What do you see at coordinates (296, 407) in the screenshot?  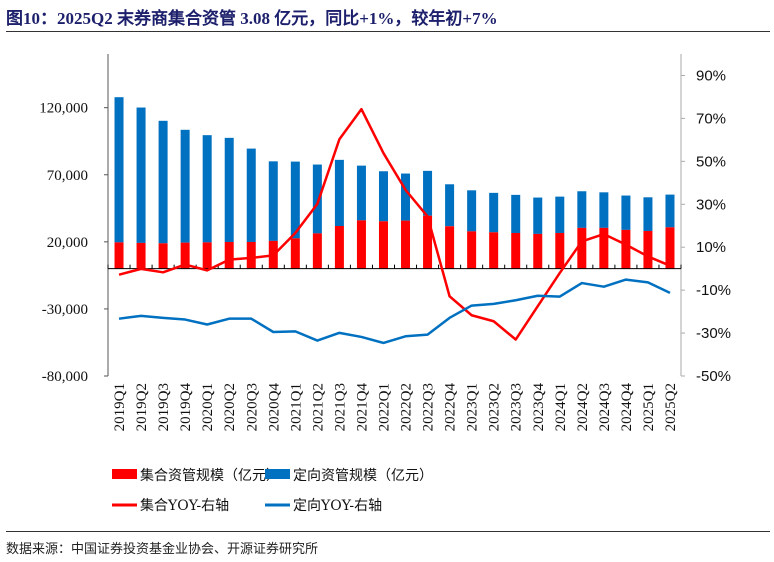 I see `x-tick-label: 2021Q1` at bounding box center [296, 407].